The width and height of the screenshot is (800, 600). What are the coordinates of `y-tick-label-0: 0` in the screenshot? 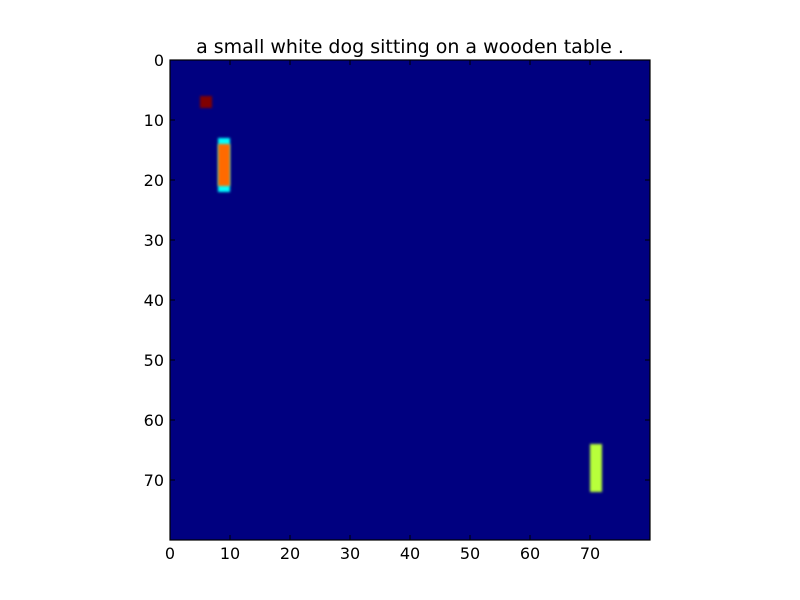 It's located at (159, 60).